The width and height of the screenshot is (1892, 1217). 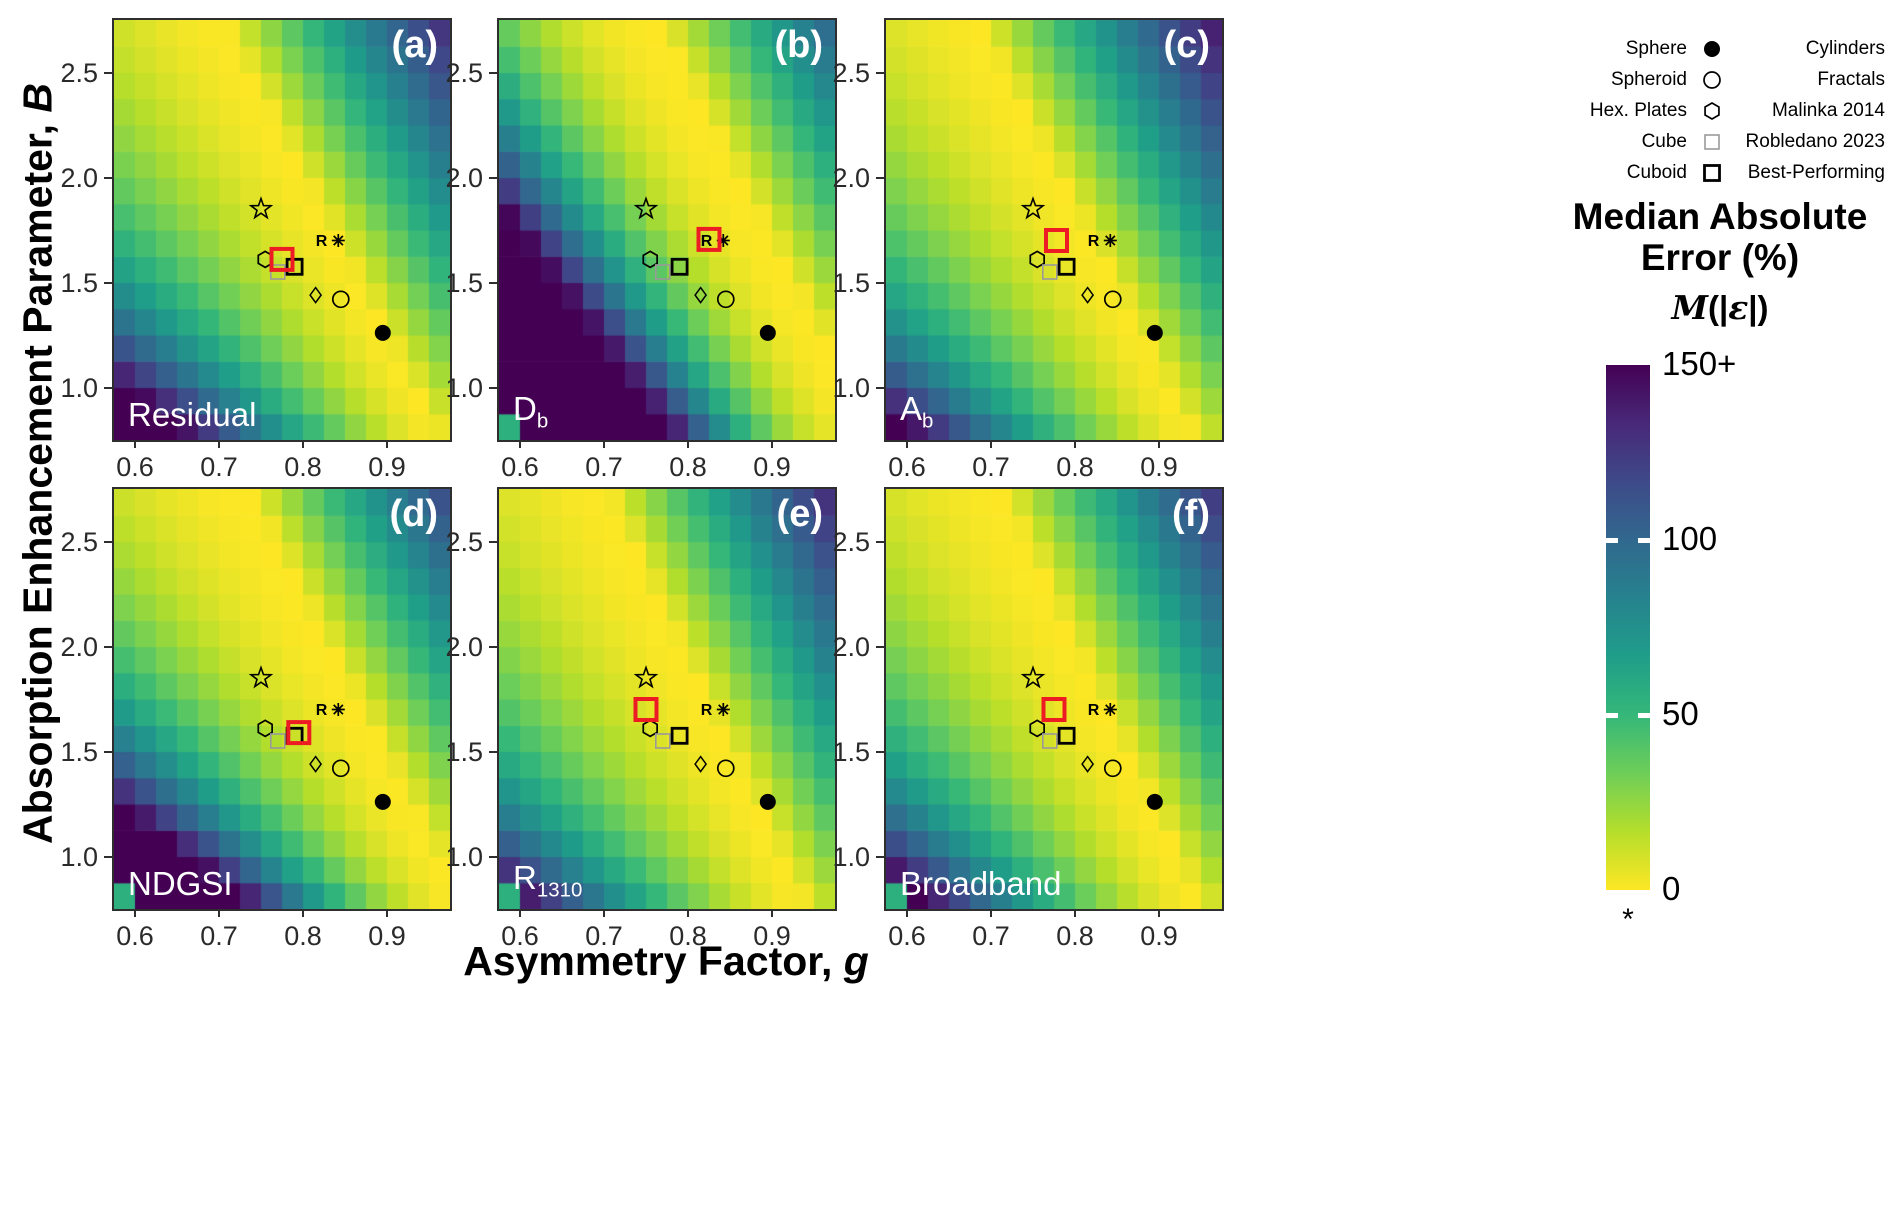 I want to click on panel-f: R (f) Broadband 0.6 0.7 0.8 0.9 1.0 1.5 2.0 2.5, so click(x=1028, y=719).